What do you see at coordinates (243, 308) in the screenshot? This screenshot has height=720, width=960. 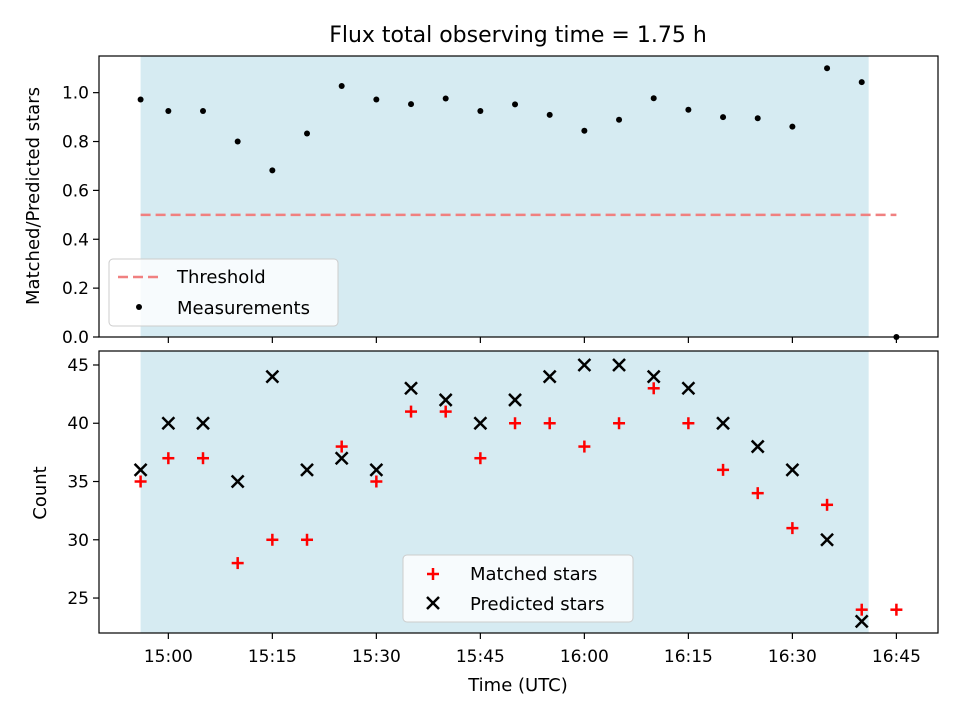 I see `measurements-legend-label: Measurements` at bounding box center [243, 308].